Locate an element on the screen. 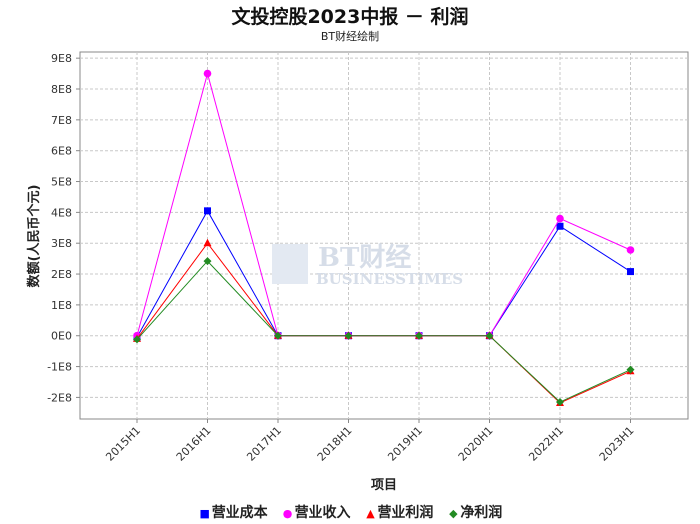 The width and height of the screenshot is (700, 524). y-axis-ticks: 9E8 8E8 7E8 6E8 5E8 4E8 3E8 2E8 1E8 0E0 -1E8 -2E8 is located at coordinates (63, 228).